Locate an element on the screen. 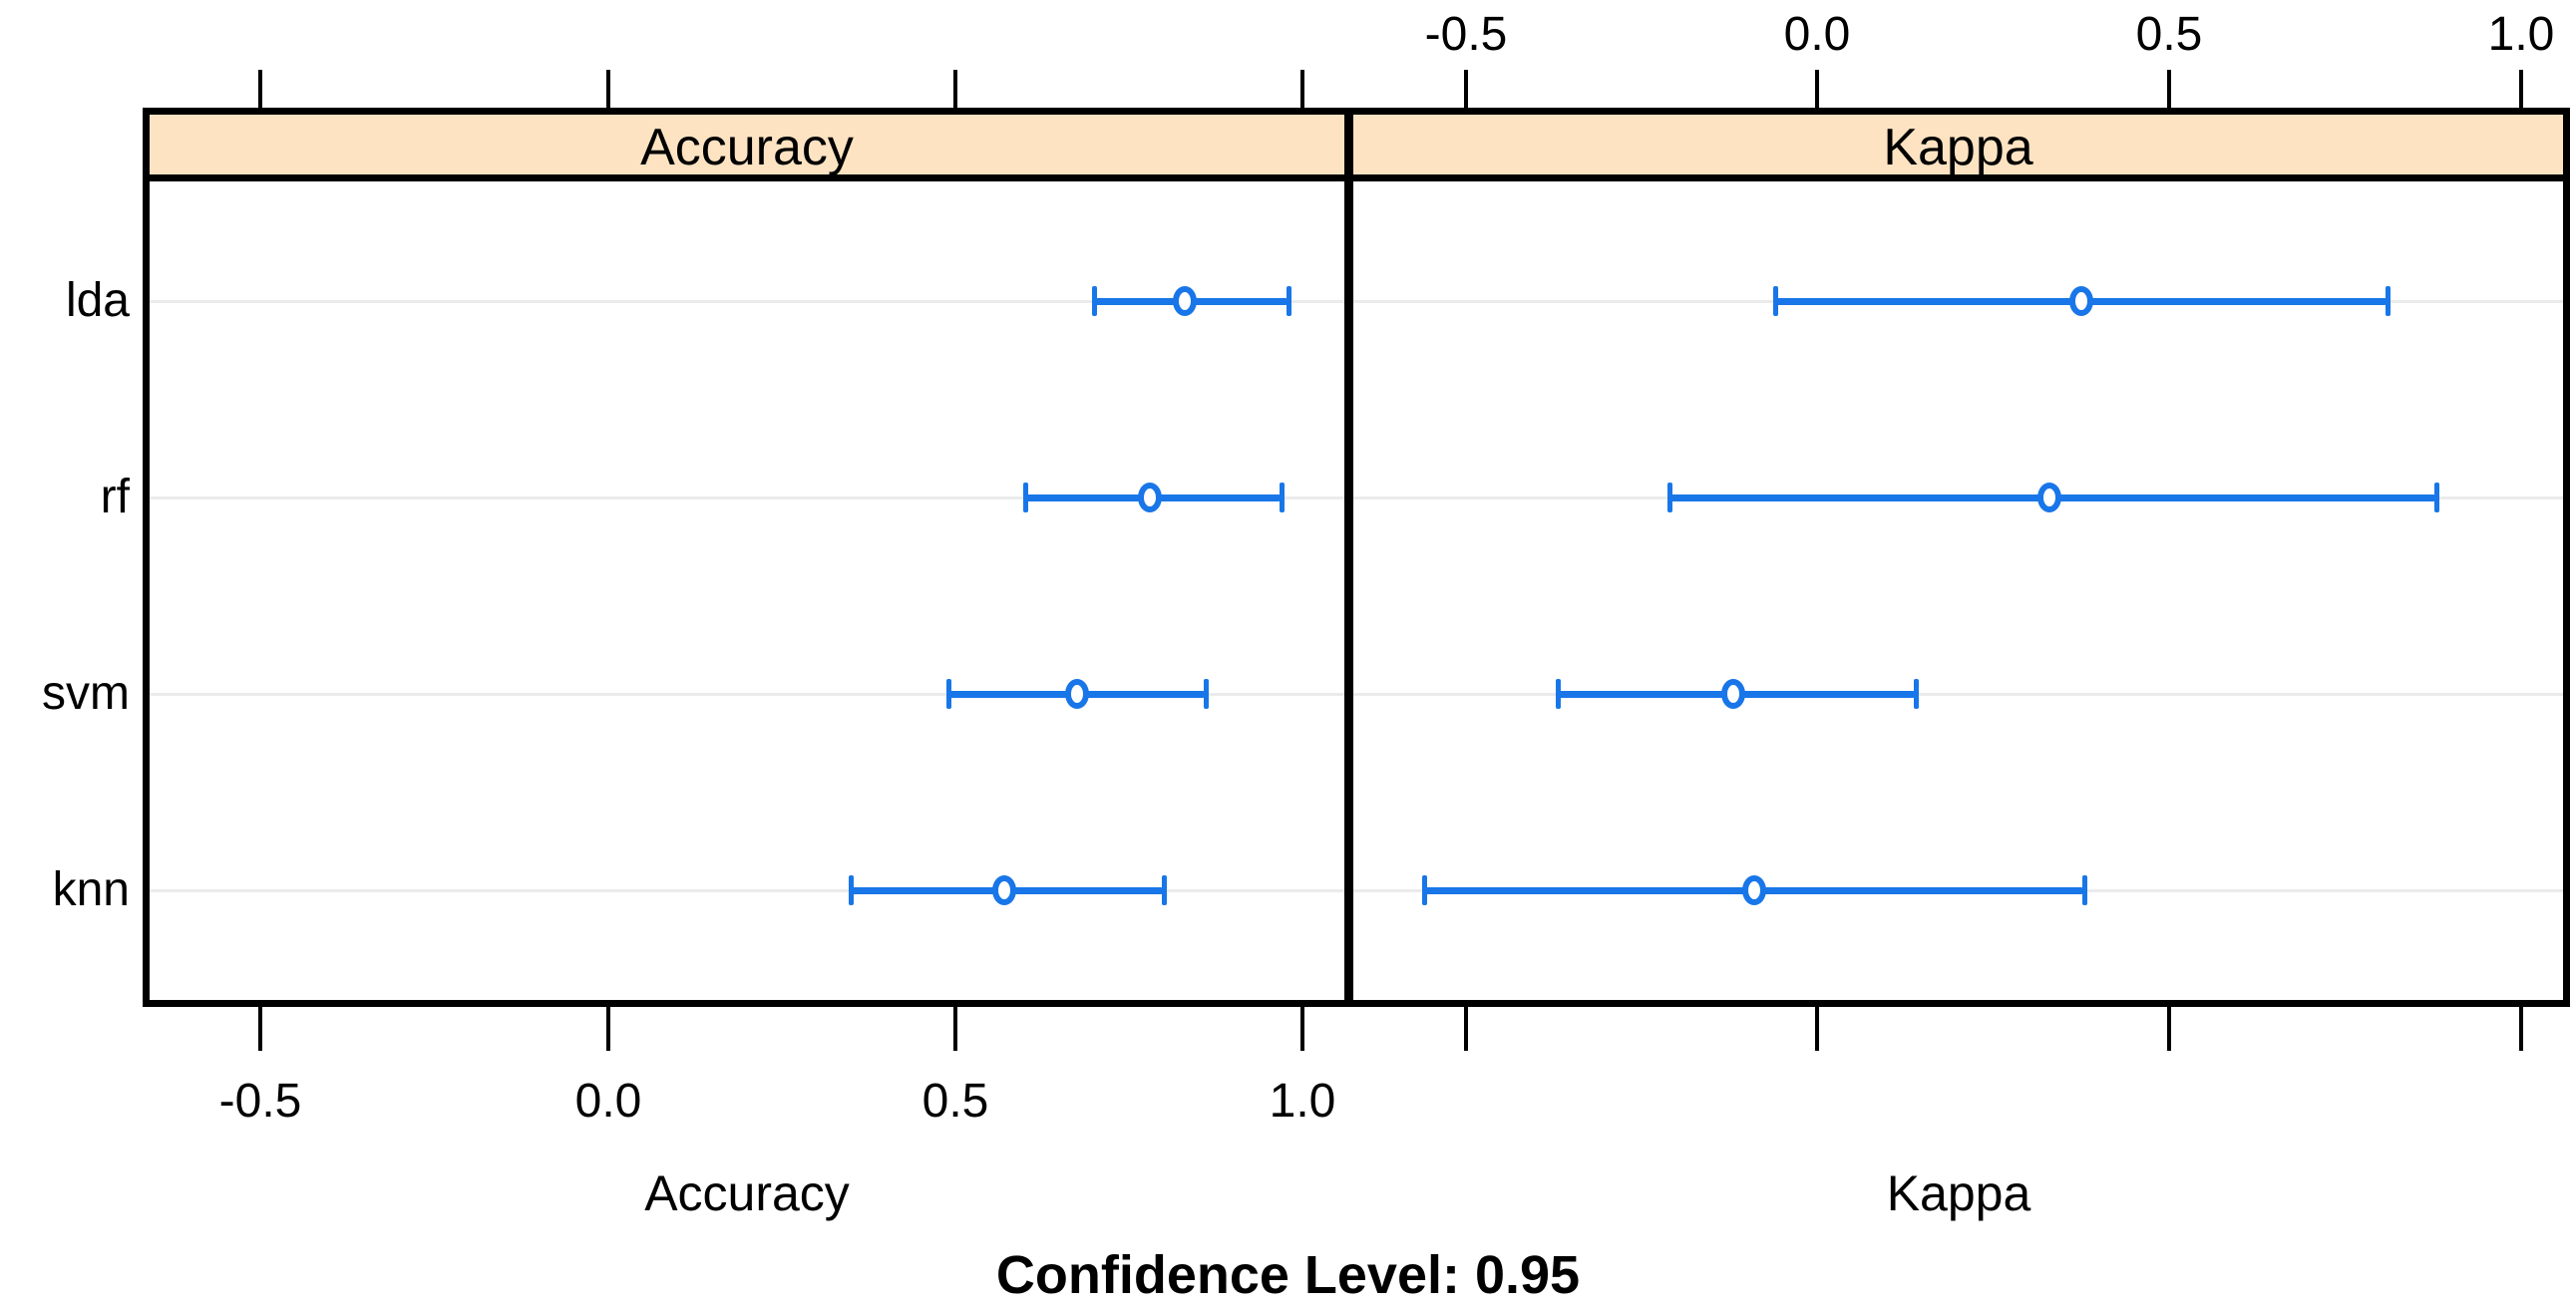 The height and width of the screenshot is (1313, 2576). x-axis-title-kappa: Kappa is located at coordinates (1958, 1193).